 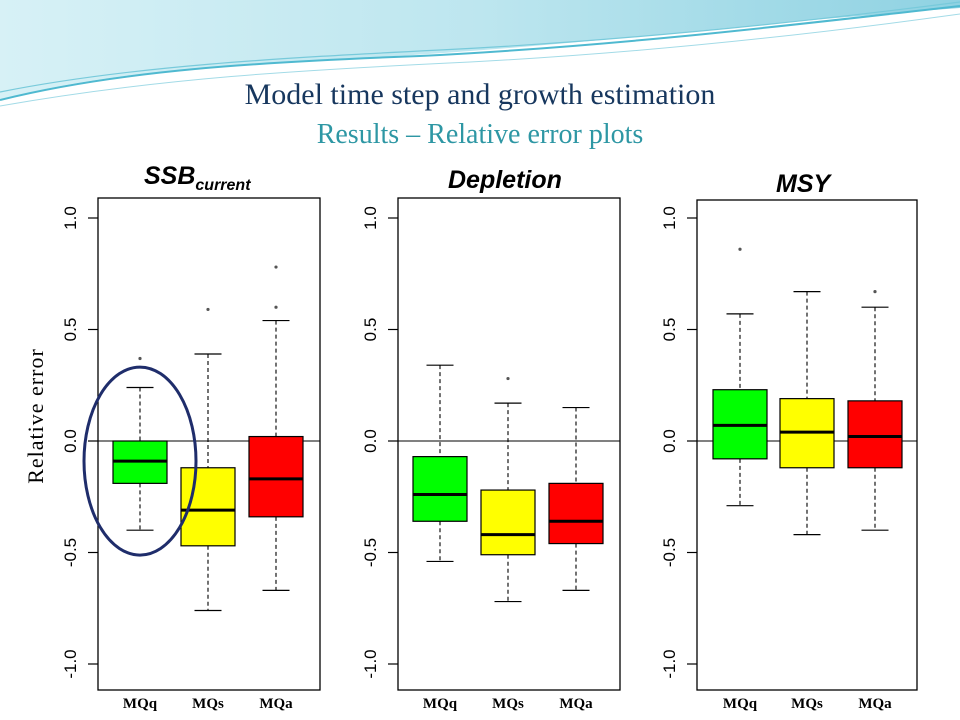 I want to click on highlight-circle, so click(x=140, y=461).